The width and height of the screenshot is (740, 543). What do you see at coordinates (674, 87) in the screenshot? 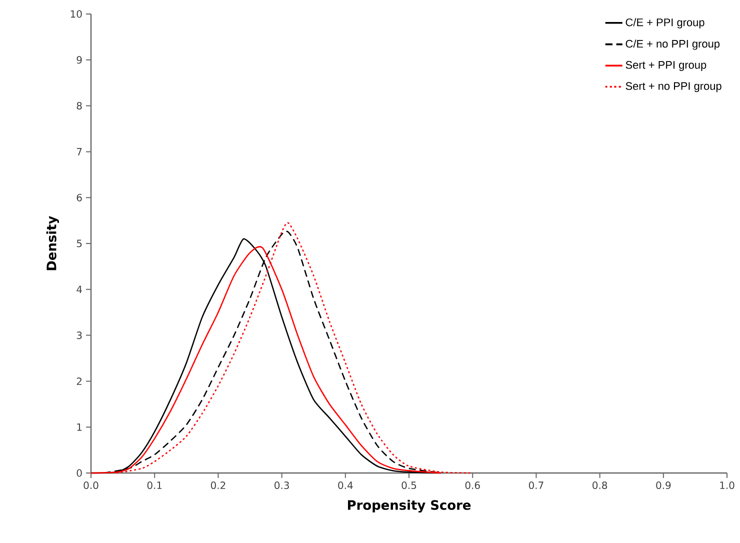
I see `legend-label: Sert + no PPI group` at bounding box center [674, 87].